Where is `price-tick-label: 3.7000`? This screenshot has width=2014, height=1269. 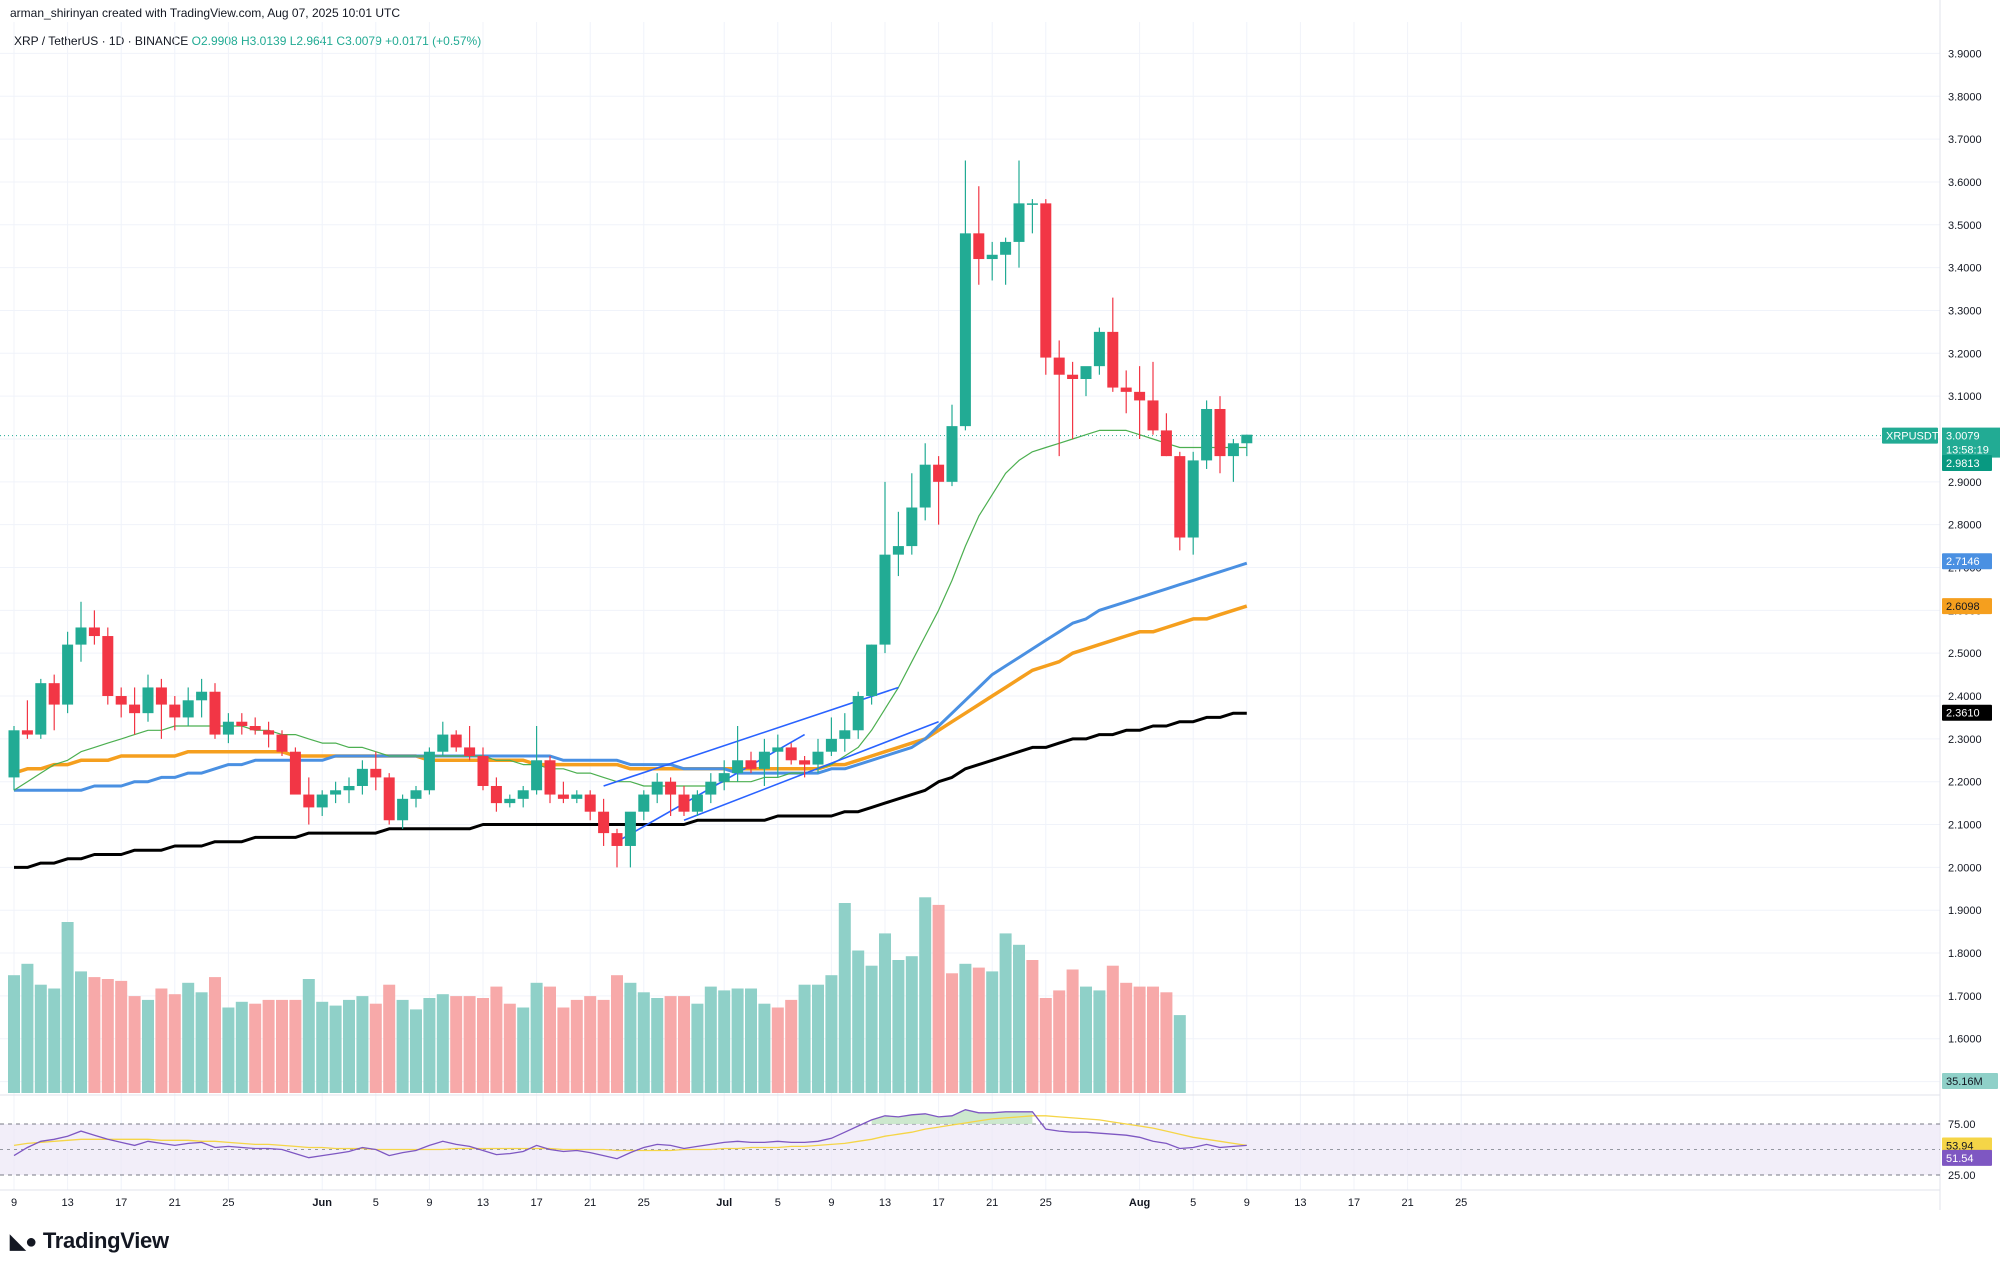 price-tick-label: 3.7000 is located at coordinates (1965, 140).